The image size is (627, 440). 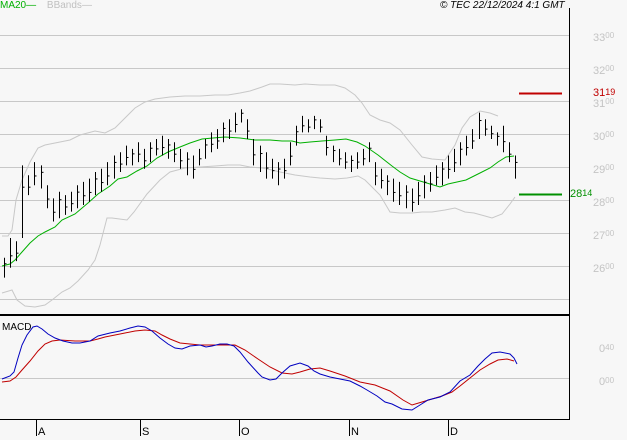 What do you see at coordinates (581, 194) in the screenshot?
I see `support-level-label: 2814` at bounding box center [581, 194].